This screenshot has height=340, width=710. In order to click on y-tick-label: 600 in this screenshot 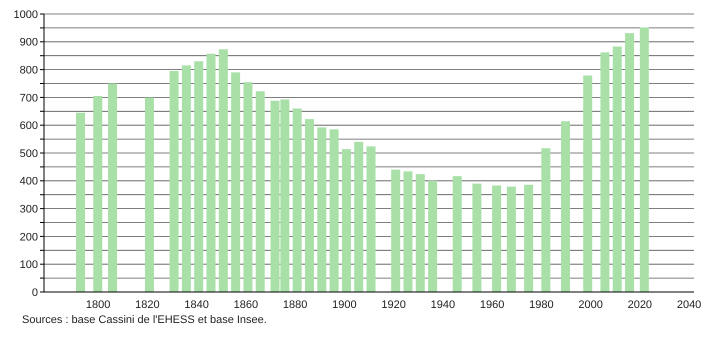, I will do `click(29, 126)`.